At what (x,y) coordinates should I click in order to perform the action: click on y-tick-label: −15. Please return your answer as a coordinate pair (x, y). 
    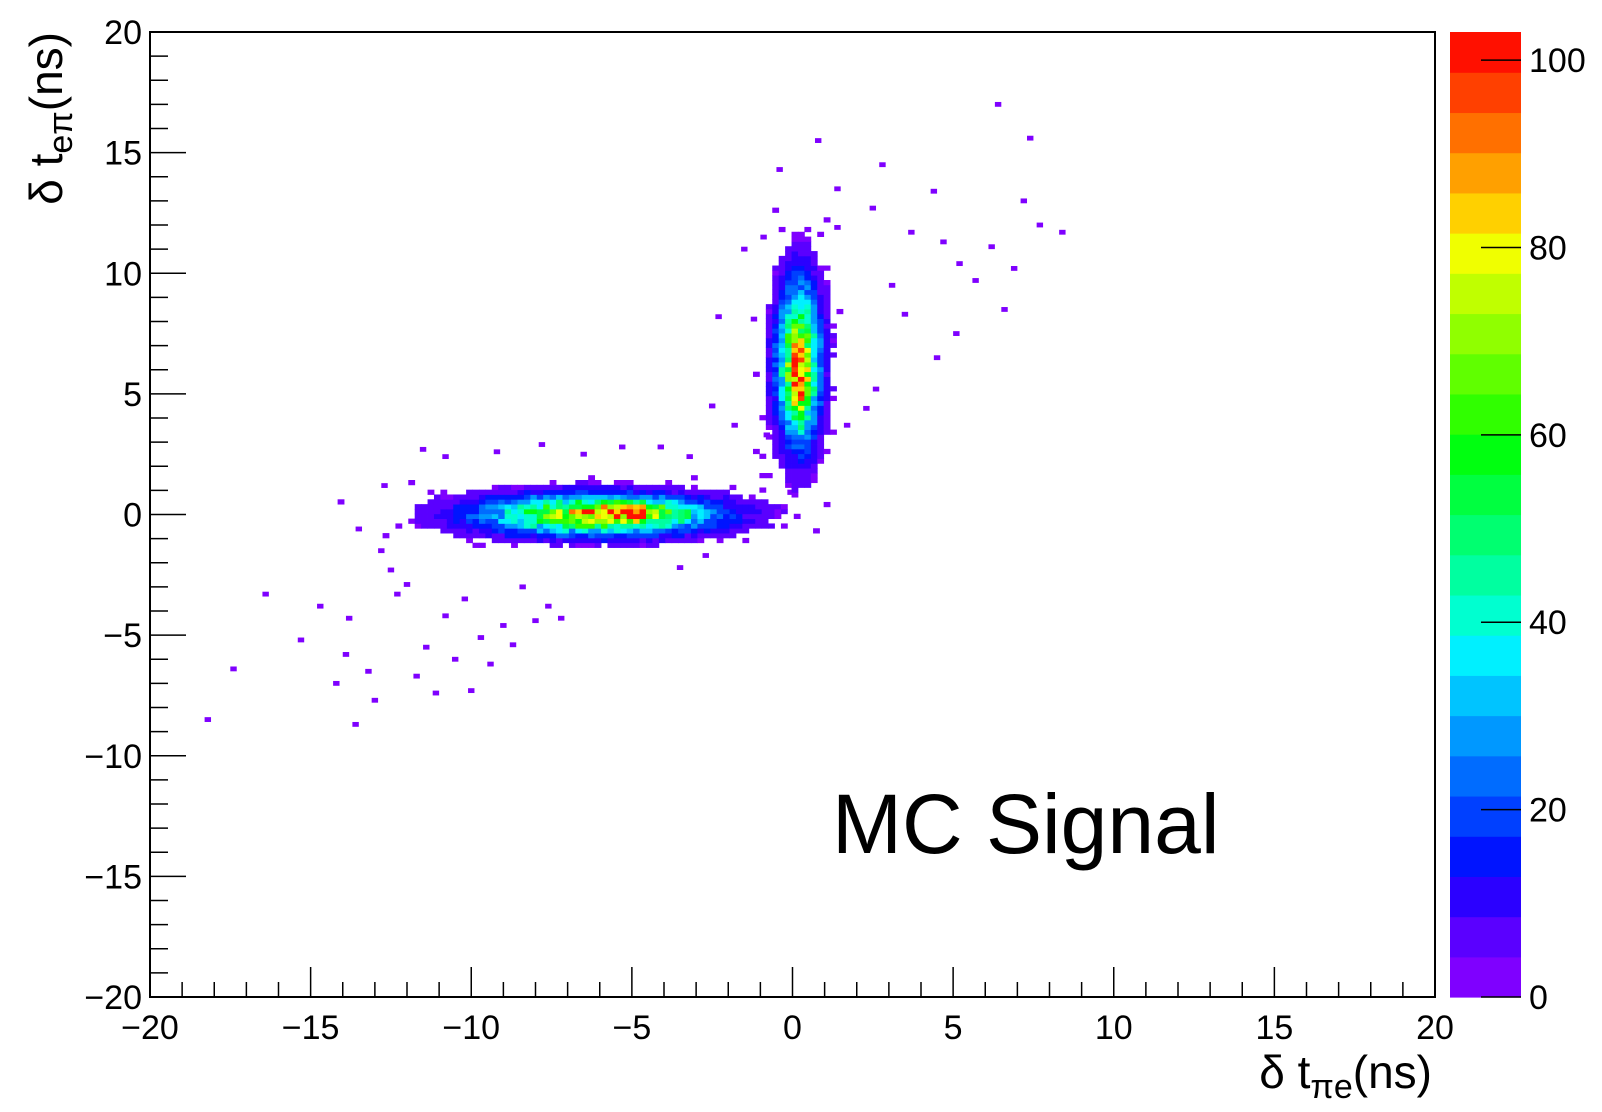
    Looking at the image, I should click on (113, 877).